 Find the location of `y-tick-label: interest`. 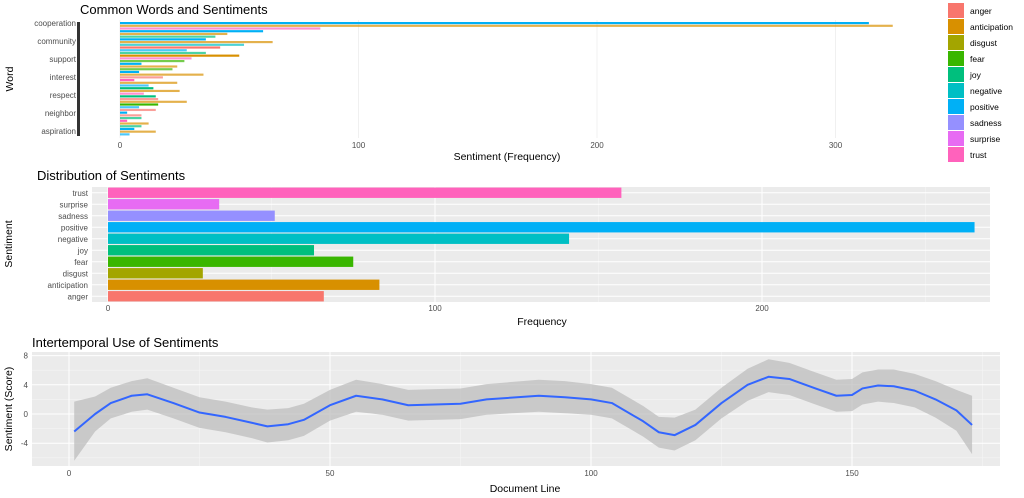

y-tick-label: interest is located at coordinates (63, 77).